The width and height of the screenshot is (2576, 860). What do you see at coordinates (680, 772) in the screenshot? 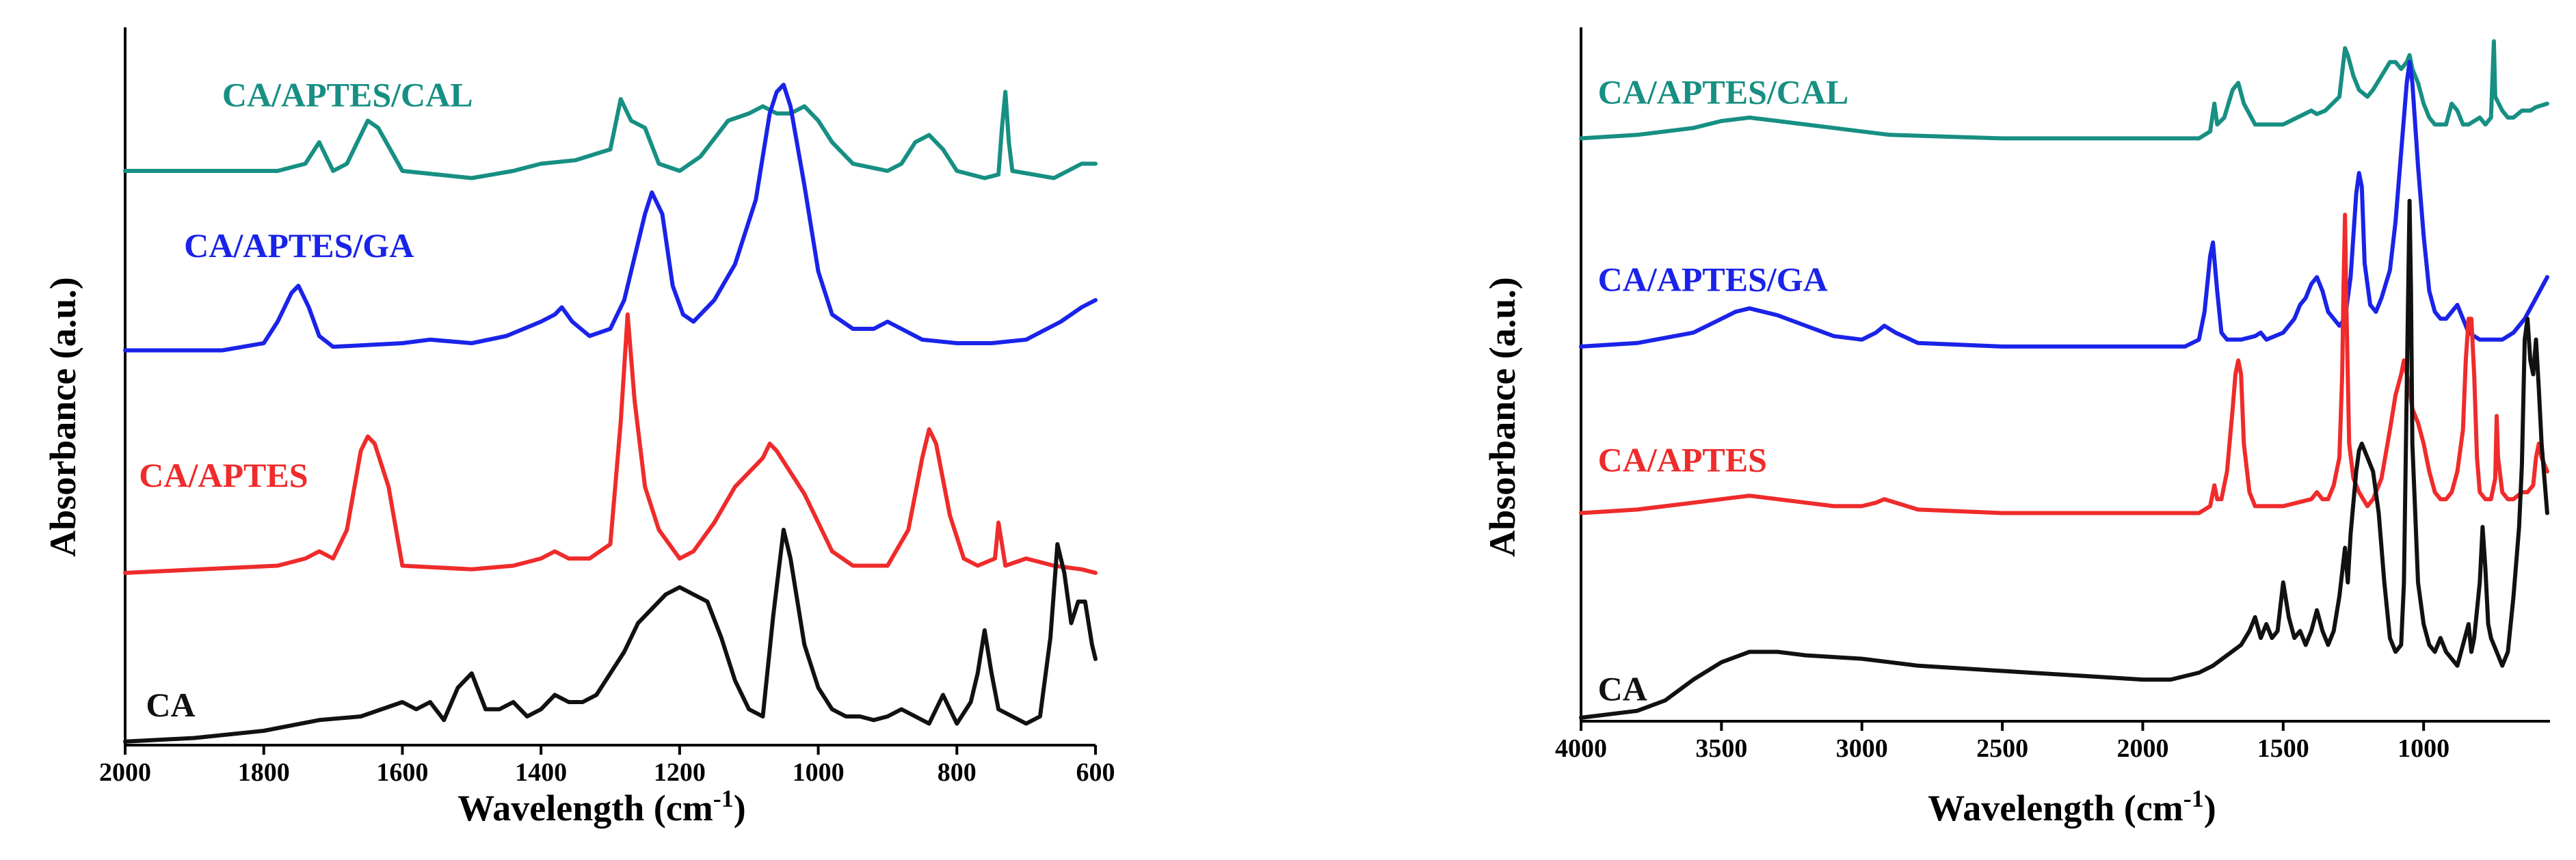
I see `x-tick-label: 1200` at bounding box center [680, 772].